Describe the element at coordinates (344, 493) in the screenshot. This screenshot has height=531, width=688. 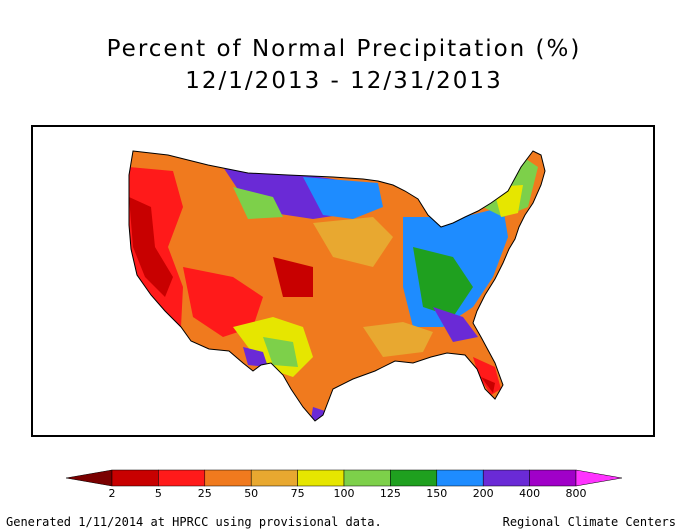
I see `legend-tick-label: 100` at that location.